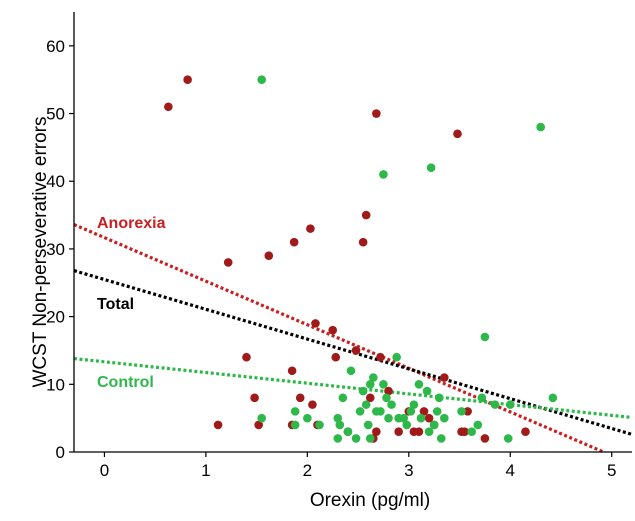 The width and height of the screenshot is (635, 521). Describe the element at coordinates (55, 46) in the screenshot. I see `y-tick-label: 60` at that location.